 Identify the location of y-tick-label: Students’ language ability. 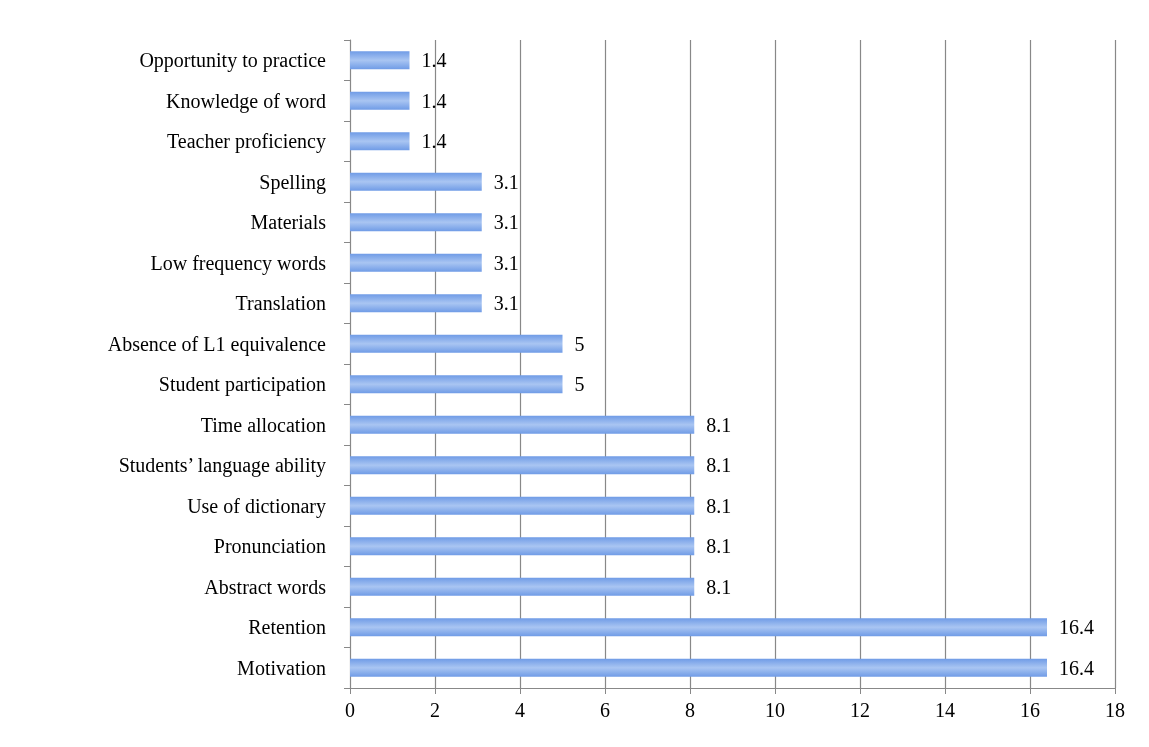
(222, 466).